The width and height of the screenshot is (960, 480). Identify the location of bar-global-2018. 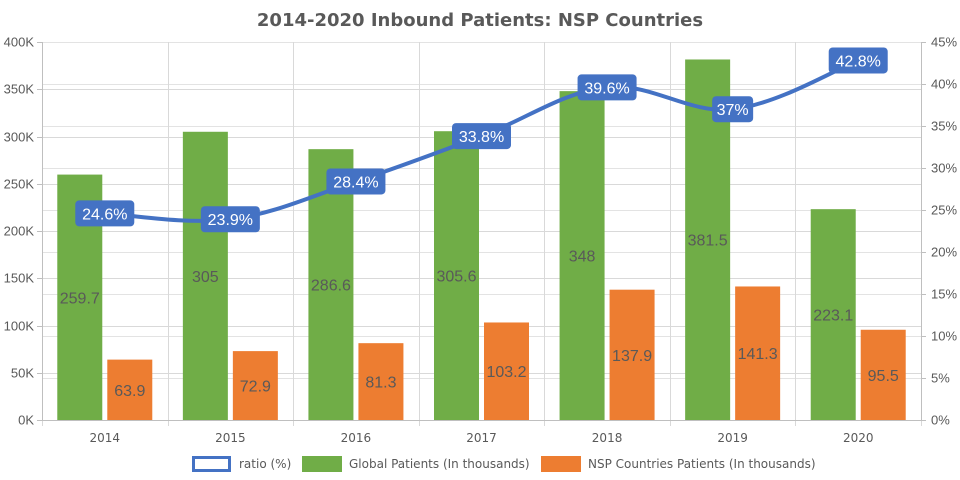
(582, 255).